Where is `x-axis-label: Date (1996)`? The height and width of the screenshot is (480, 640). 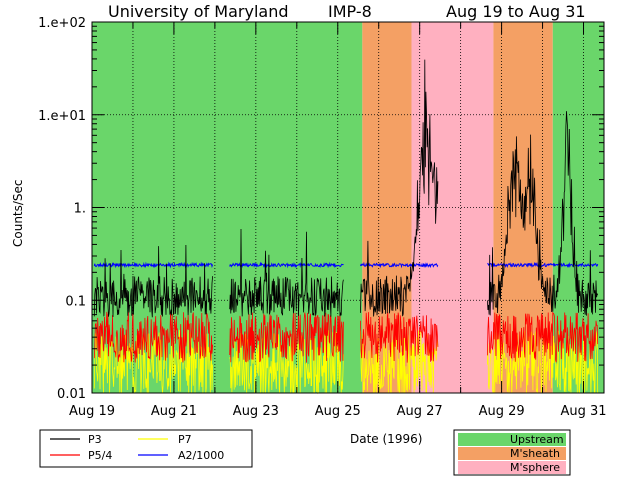
x-axis-label: Date (1996) is located at coordinates (386, 439).